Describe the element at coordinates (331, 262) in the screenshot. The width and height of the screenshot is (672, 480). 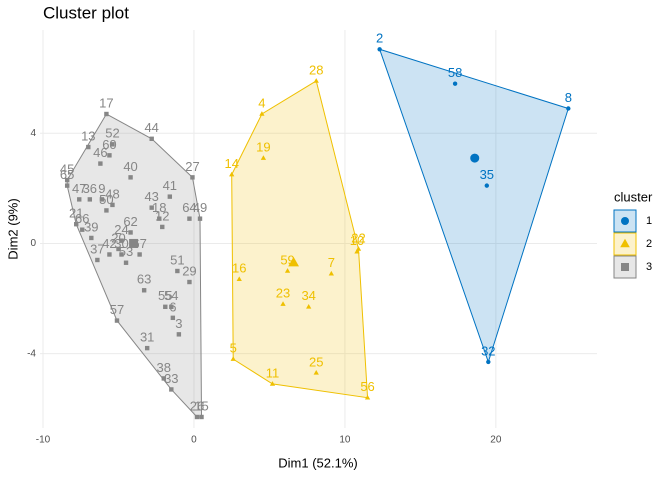
I see `point-label: 7` at that location.